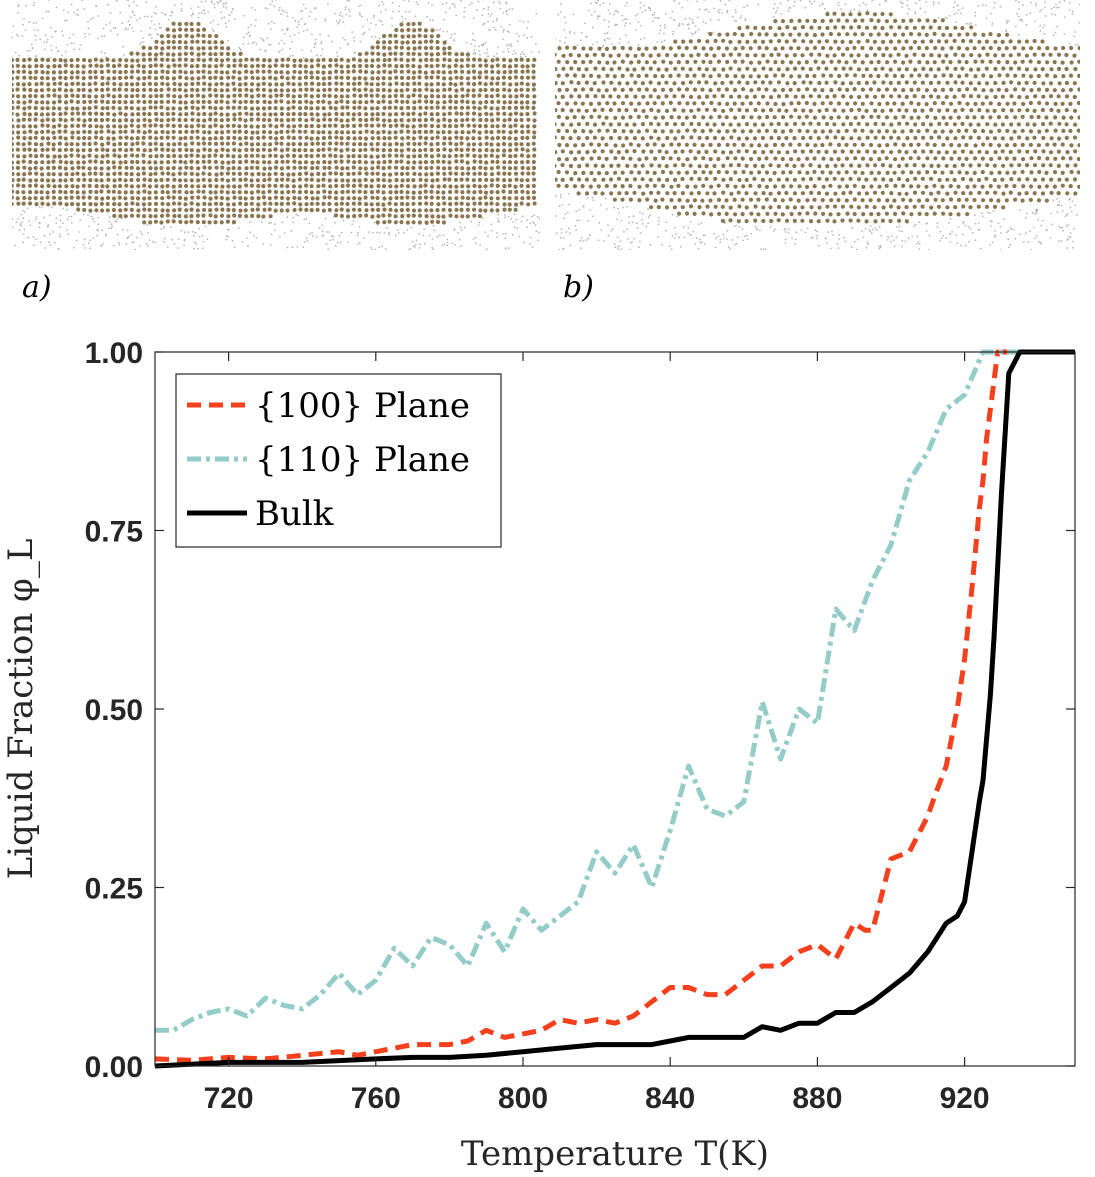 The image size is (1095, 1177). Describe the element at coordinates (114, 710) in the screenshot. I see `y-tick-label: 0.50` at that location.